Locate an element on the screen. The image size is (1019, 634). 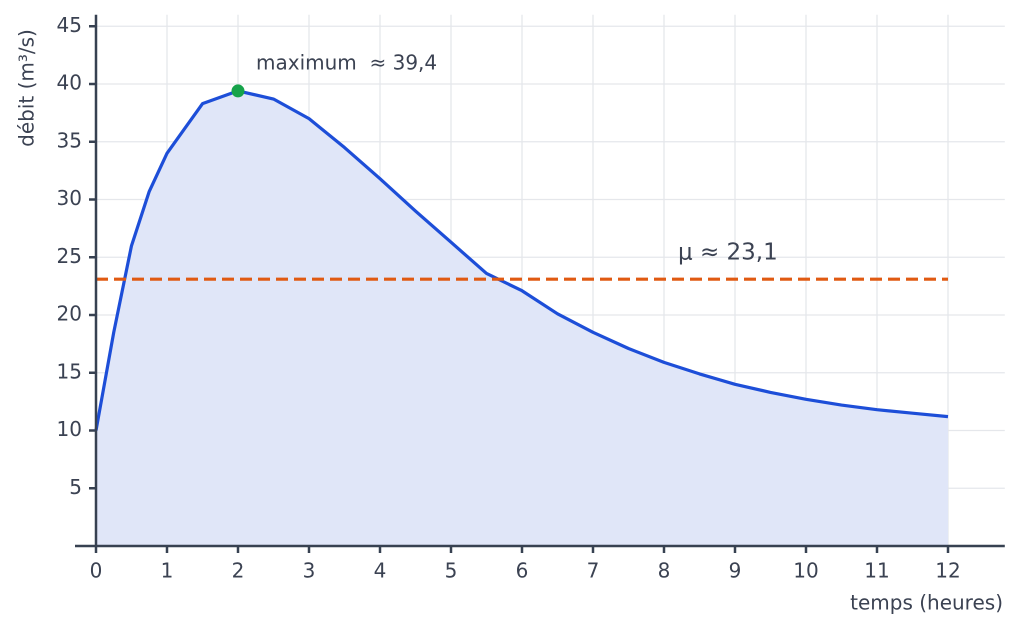
y-tick-label: 40 is located at coordinates (69, 83).